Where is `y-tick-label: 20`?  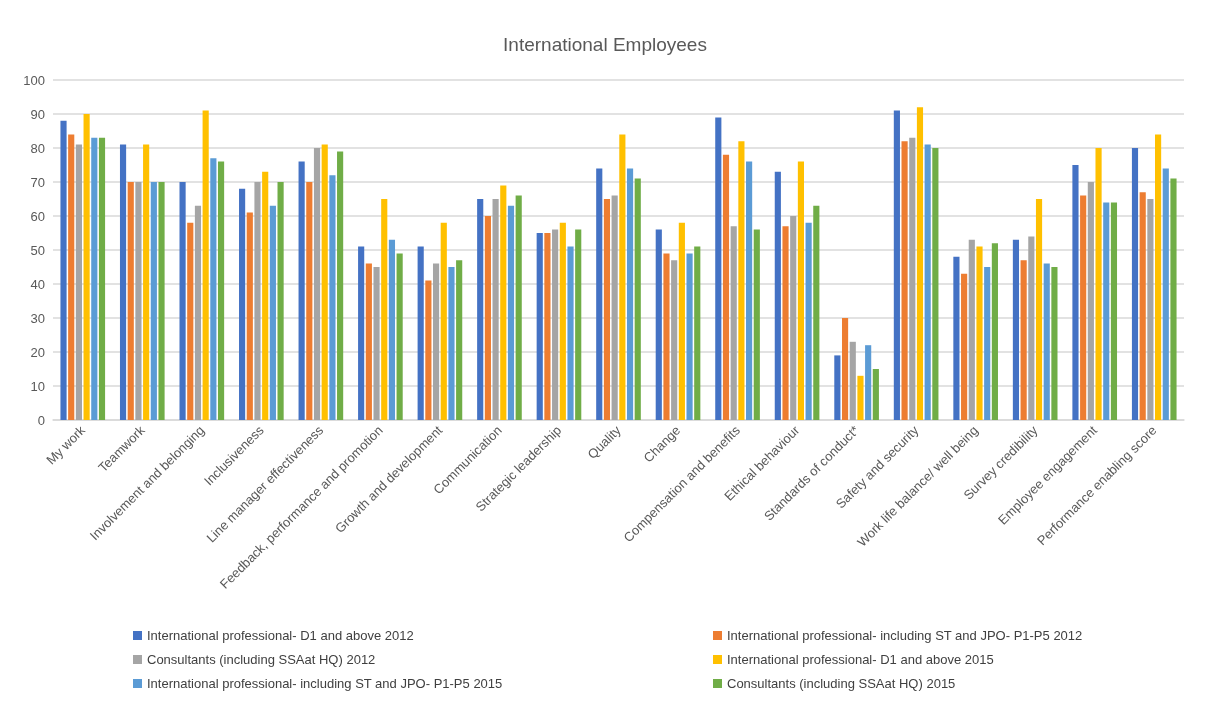 y-tick-label: 20 is located at coordinates (37, 352).